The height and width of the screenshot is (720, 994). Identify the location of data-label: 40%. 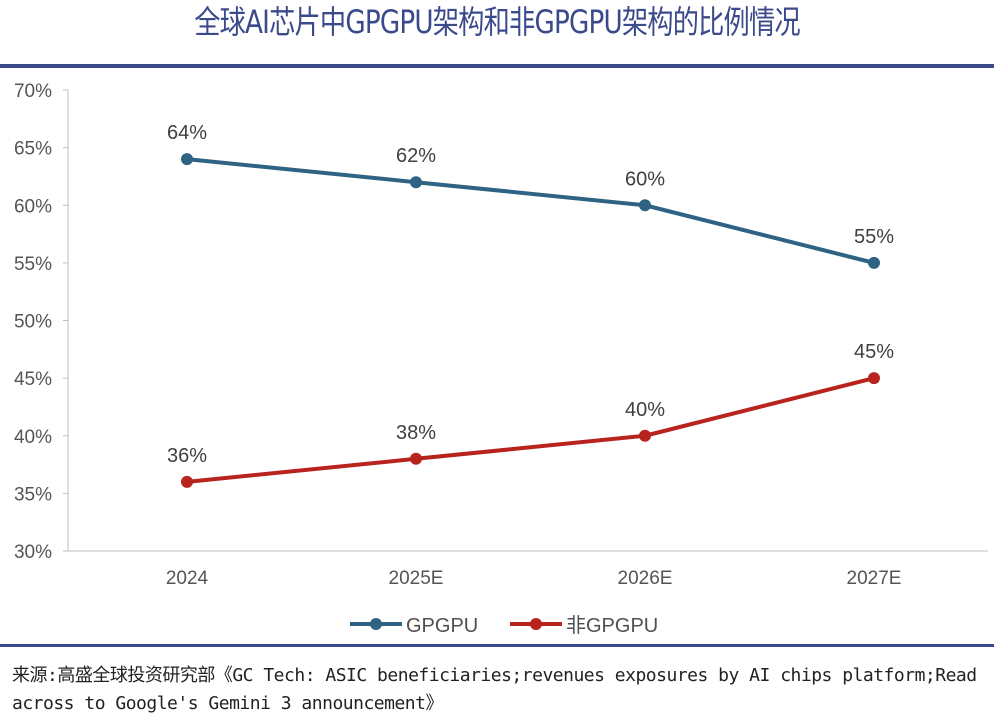
(645, 410).